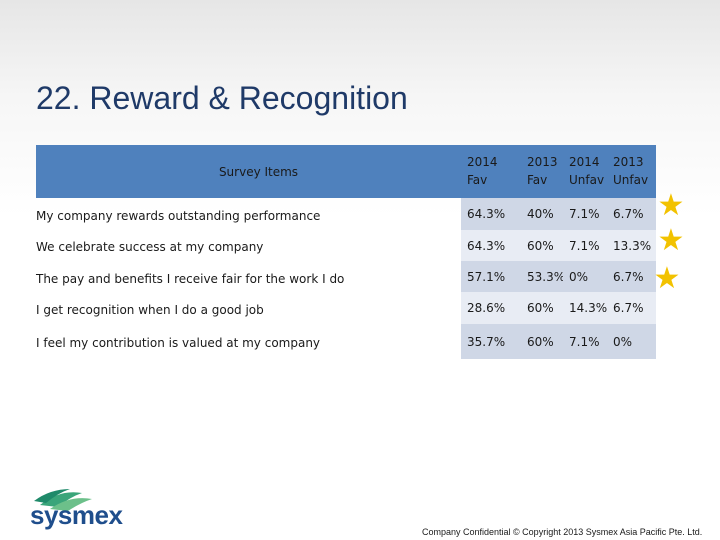 The height and width of the screenshot is (540, 720). Describe the element at coordinates (76, 515) in the screenshot. I see `sysmex-logo-text: sysmex` at that location.